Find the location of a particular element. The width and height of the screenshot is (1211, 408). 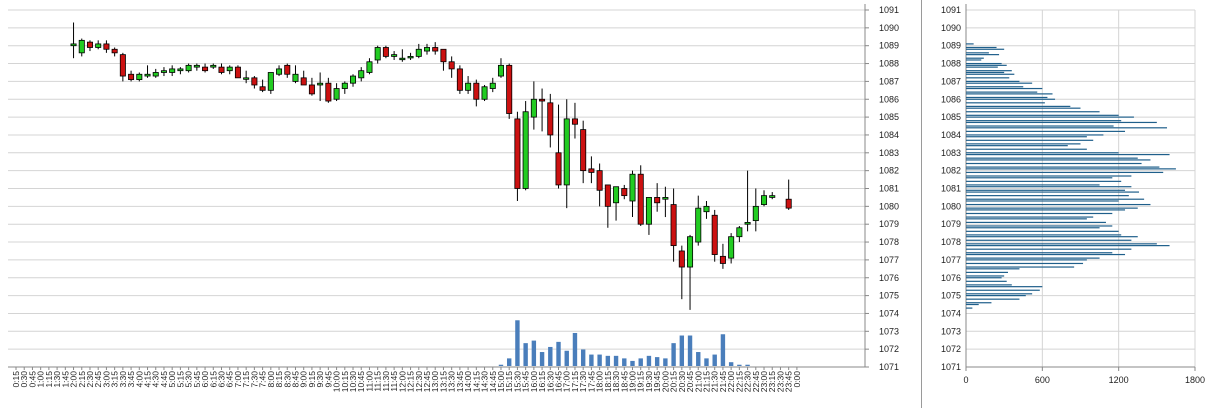

time-tick-label: 5:00 is located at coordinates (172, 379).